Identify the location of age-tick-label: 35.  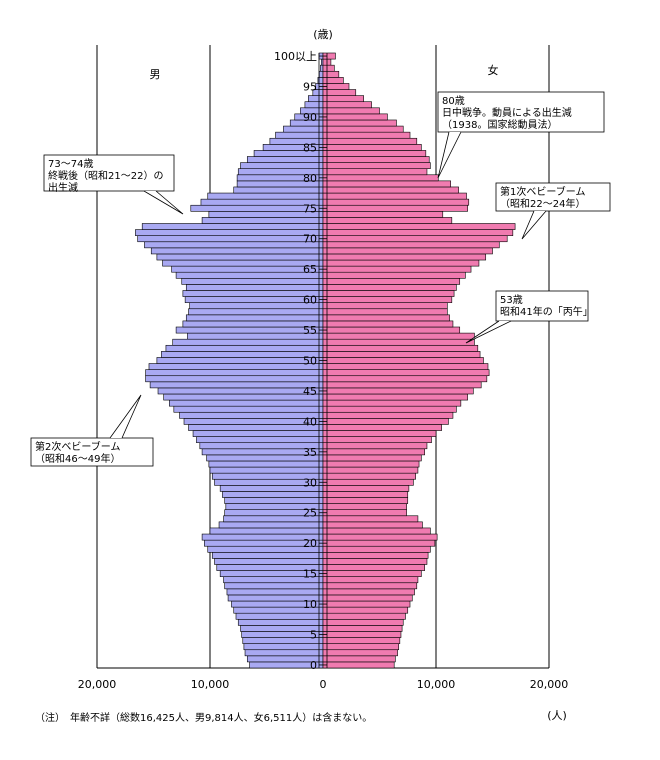
(310, 452).